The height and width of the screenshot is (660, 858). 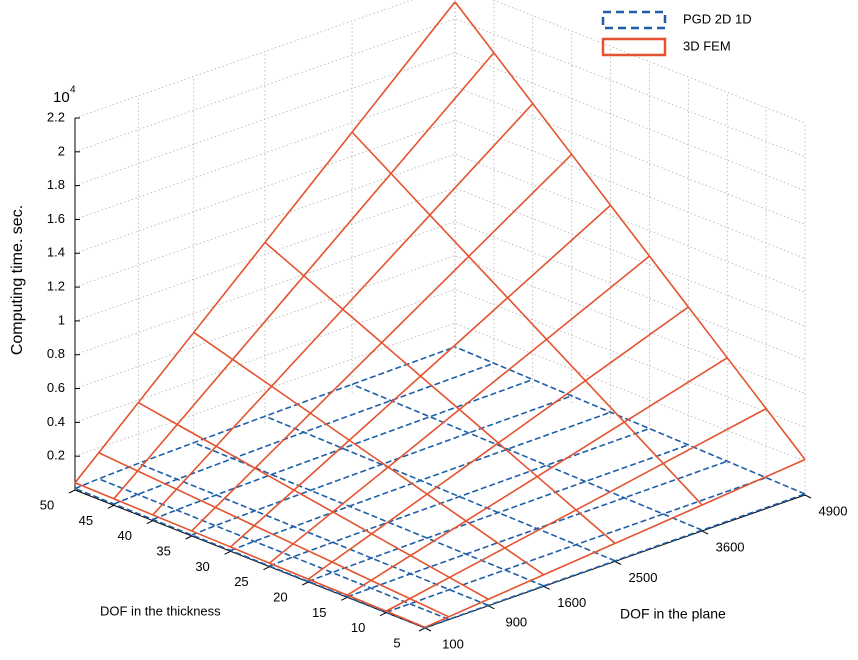 I want to click on x-axis, so click(x=250, y=559).